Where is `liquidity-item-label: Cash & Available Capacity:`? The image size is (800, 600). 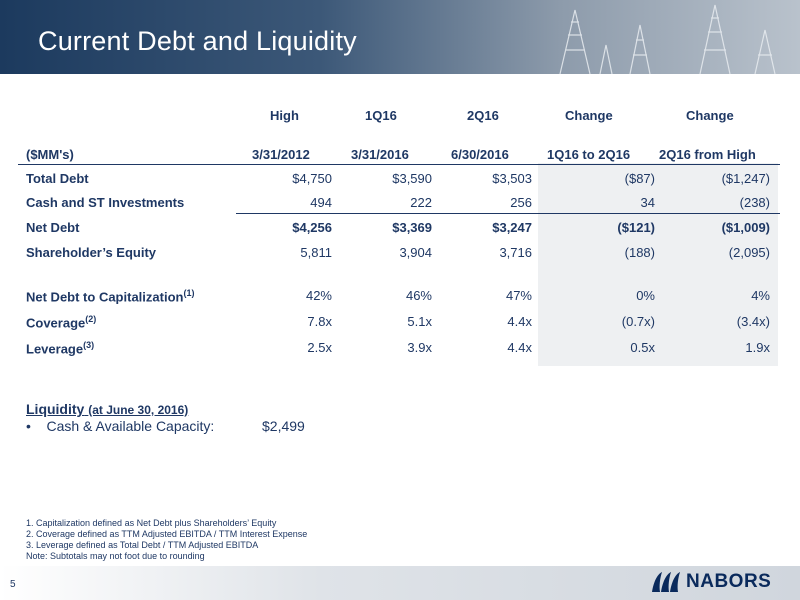 liquidity-item-label: Cash & Available Capacity: is located at coordinates (130, 426).